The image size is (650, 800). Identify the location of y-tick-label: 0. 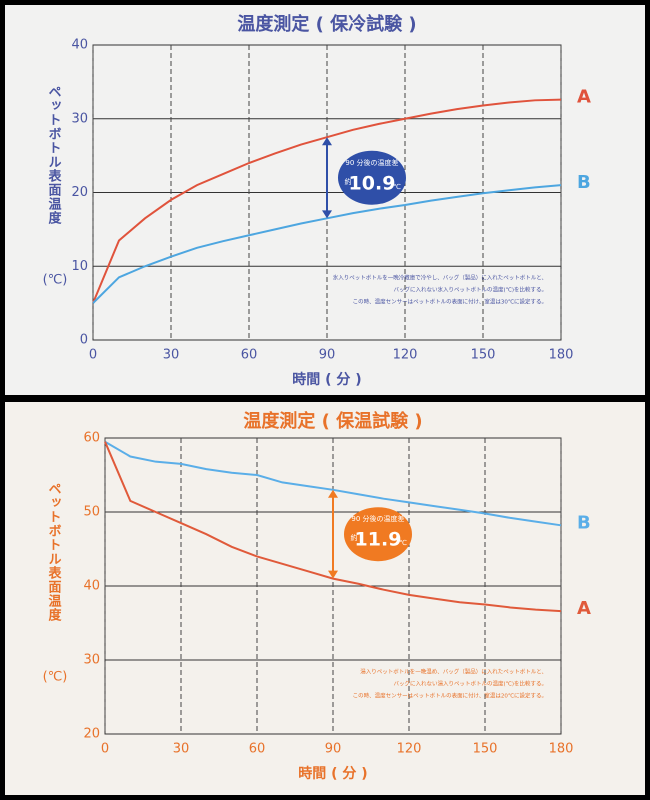
(84, 340).